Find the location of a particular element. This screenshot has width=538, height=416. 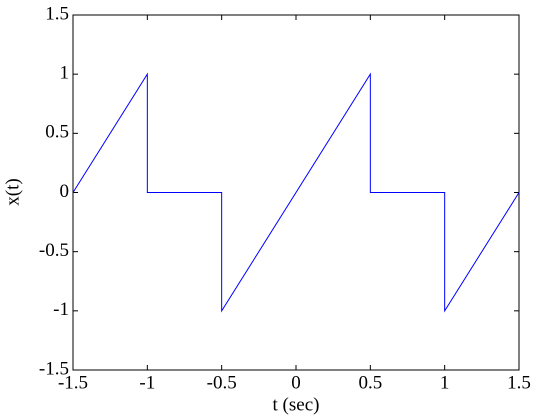

x-tick-label: -1.5 is located at coordinates (73, 382).